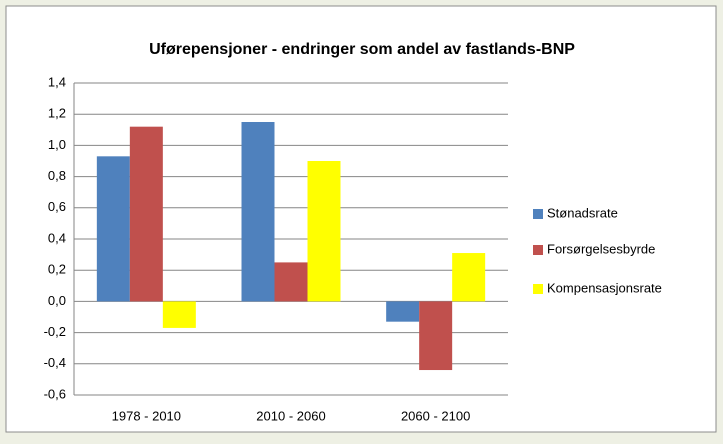  Describe the element at coordinates (57, 113) in the screenshot. I see `y-tick-label: 1,2` at that location.